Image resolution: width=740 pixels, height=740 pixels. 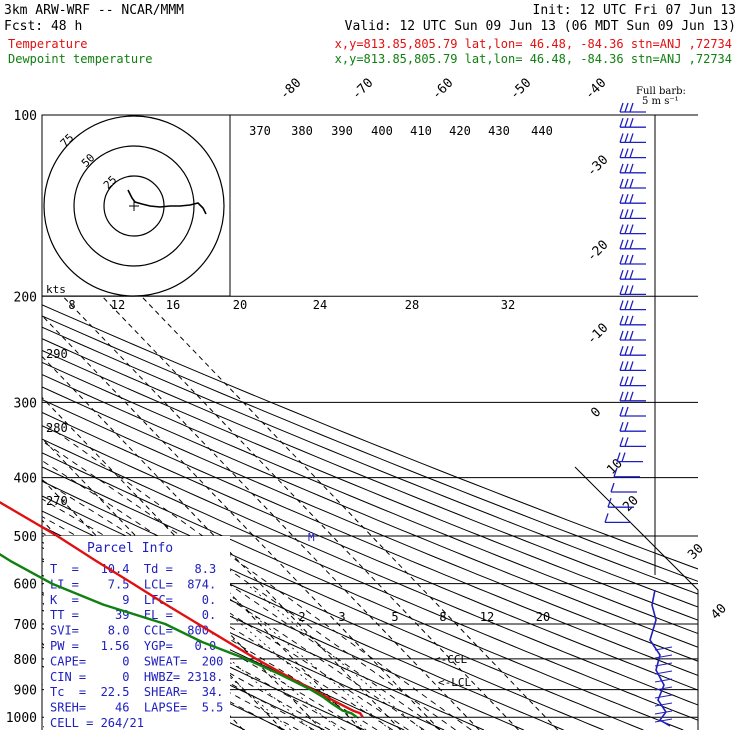 What do you see at coordinates (25, 537) in the screenshot?
I see `pressure-tick-label: 500` at bounding box center [25, 537].